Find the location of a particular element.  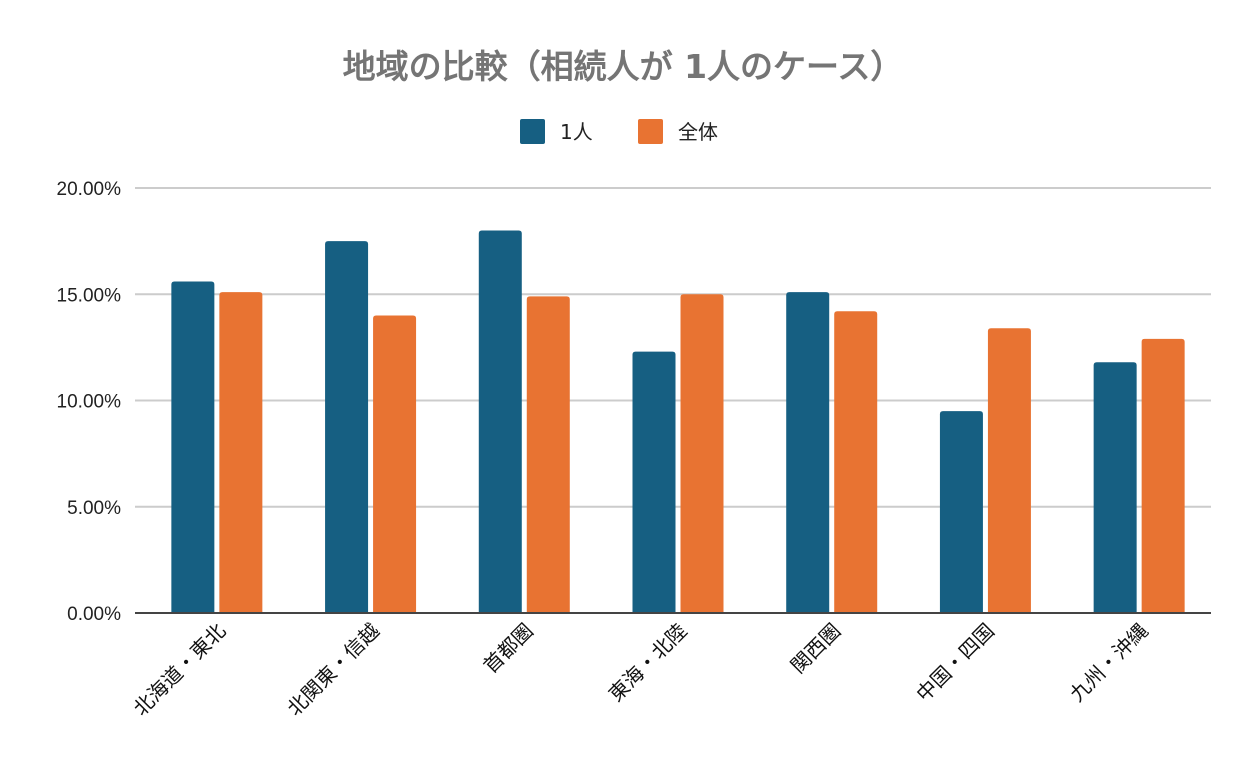

bar-single-heir: 北関東・信越 / 1人: 17.50% is located at coordinates (347, 427).